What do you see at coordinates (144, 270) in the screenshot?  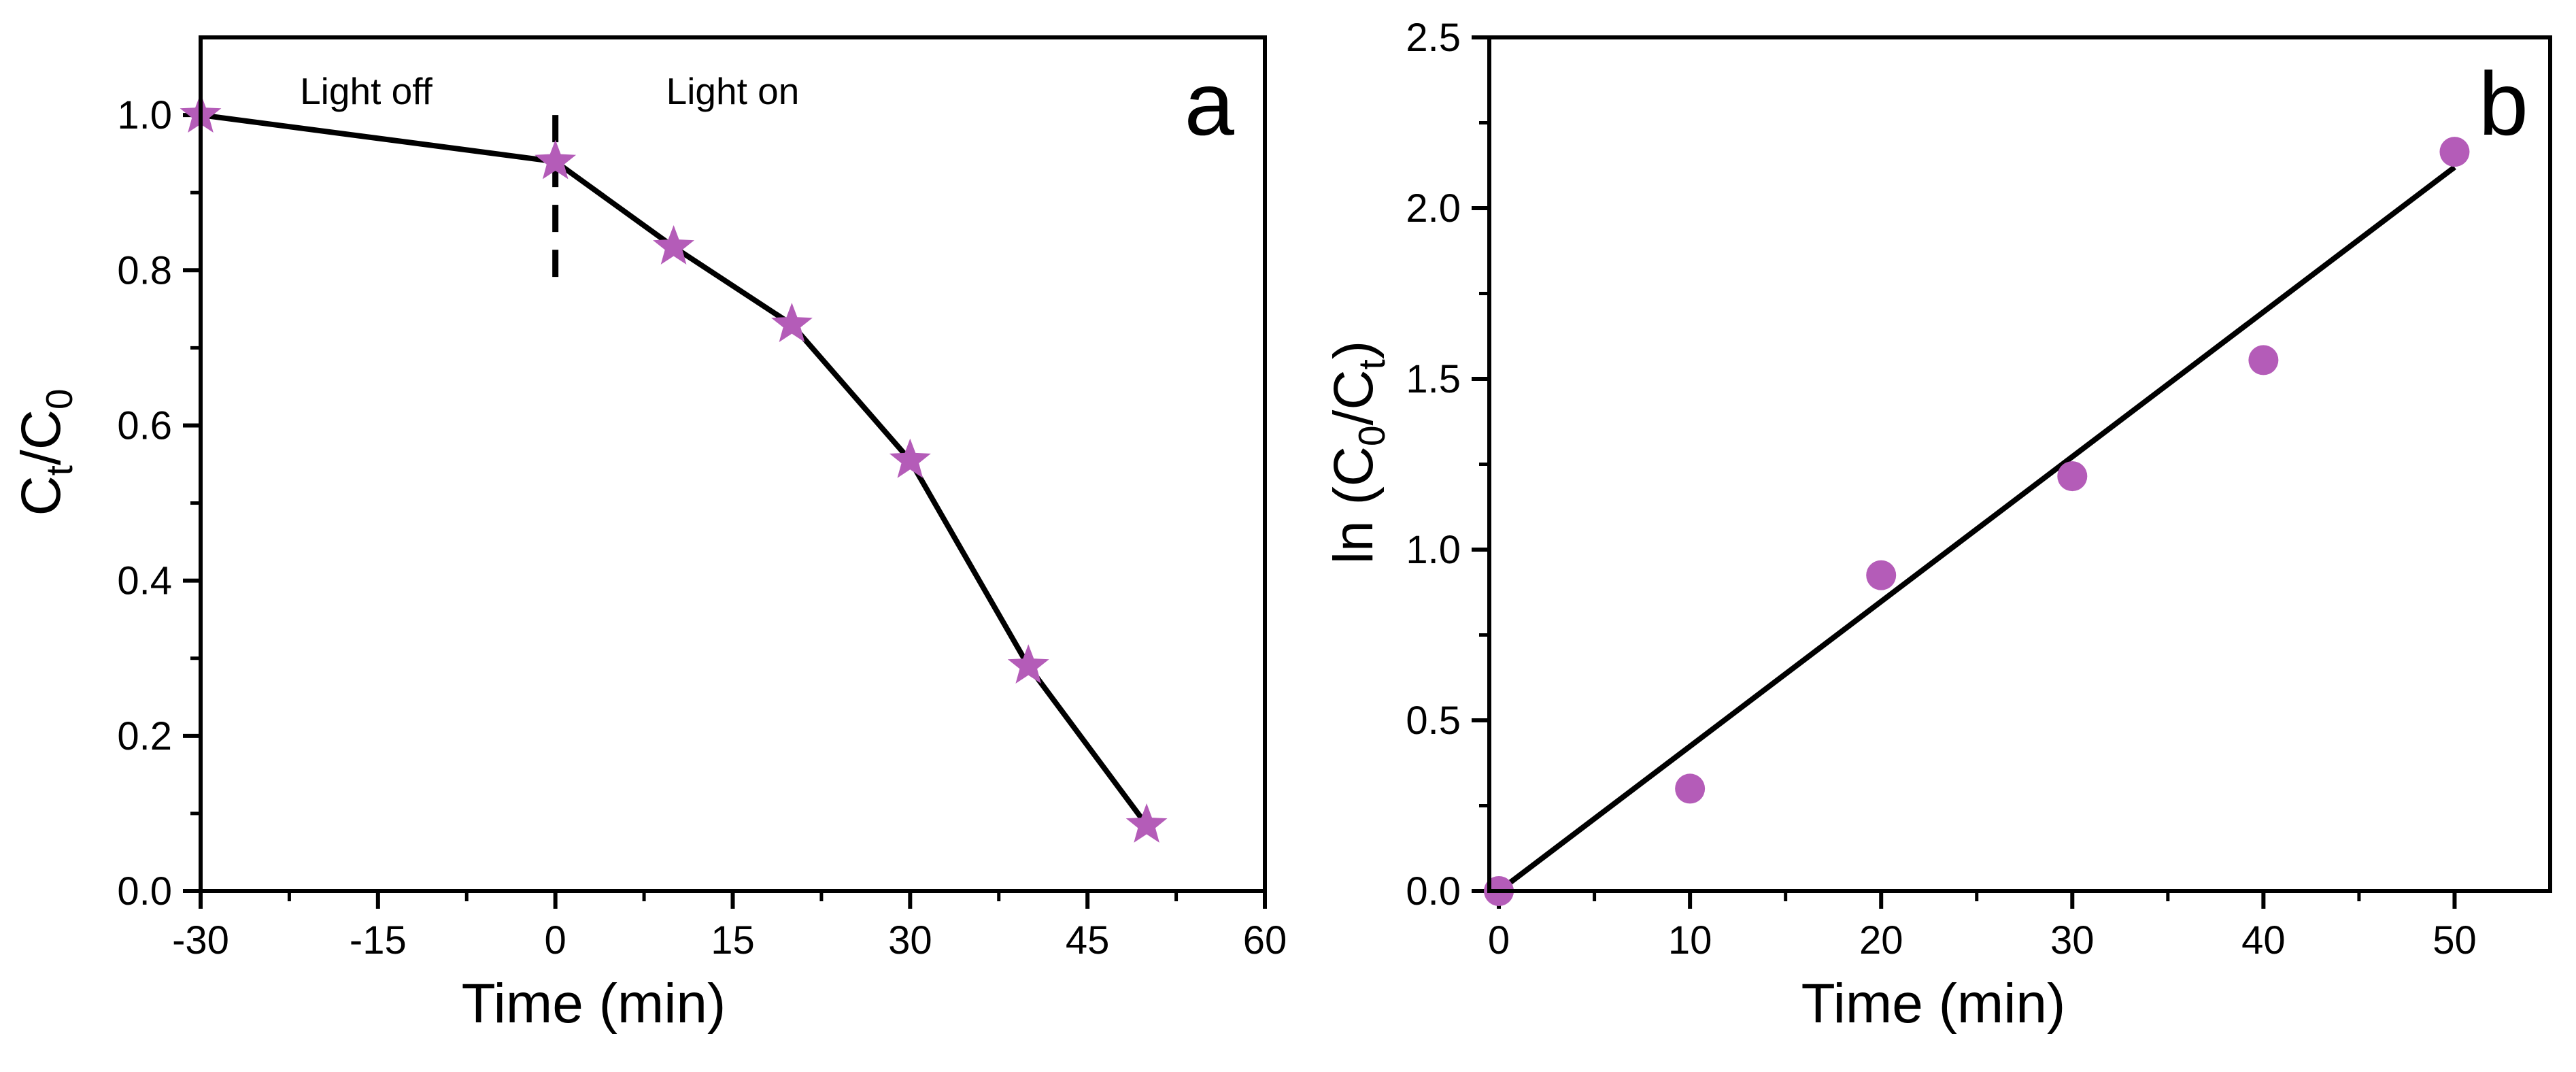 I see `a-y-tick-label: 0.8` at bounding box center [144, 270].